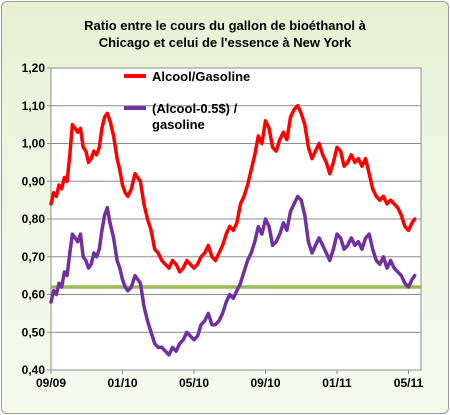 This screenshot has height=415, width=450. I want to click on legend-label-alcool-gasoline: Alcool/Gasoline, so click(201, 76).